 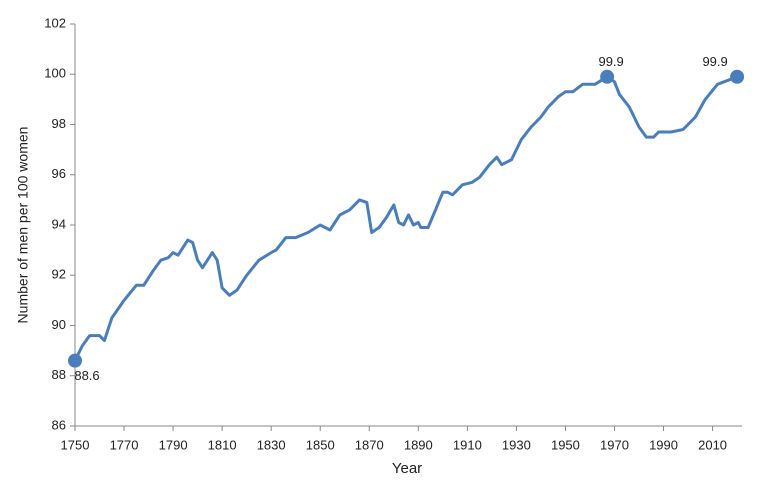 What do you see at coordinates (55, 73) in the screenshot?
I see `y-tick-label: 100` at bounding box center [55, 73].